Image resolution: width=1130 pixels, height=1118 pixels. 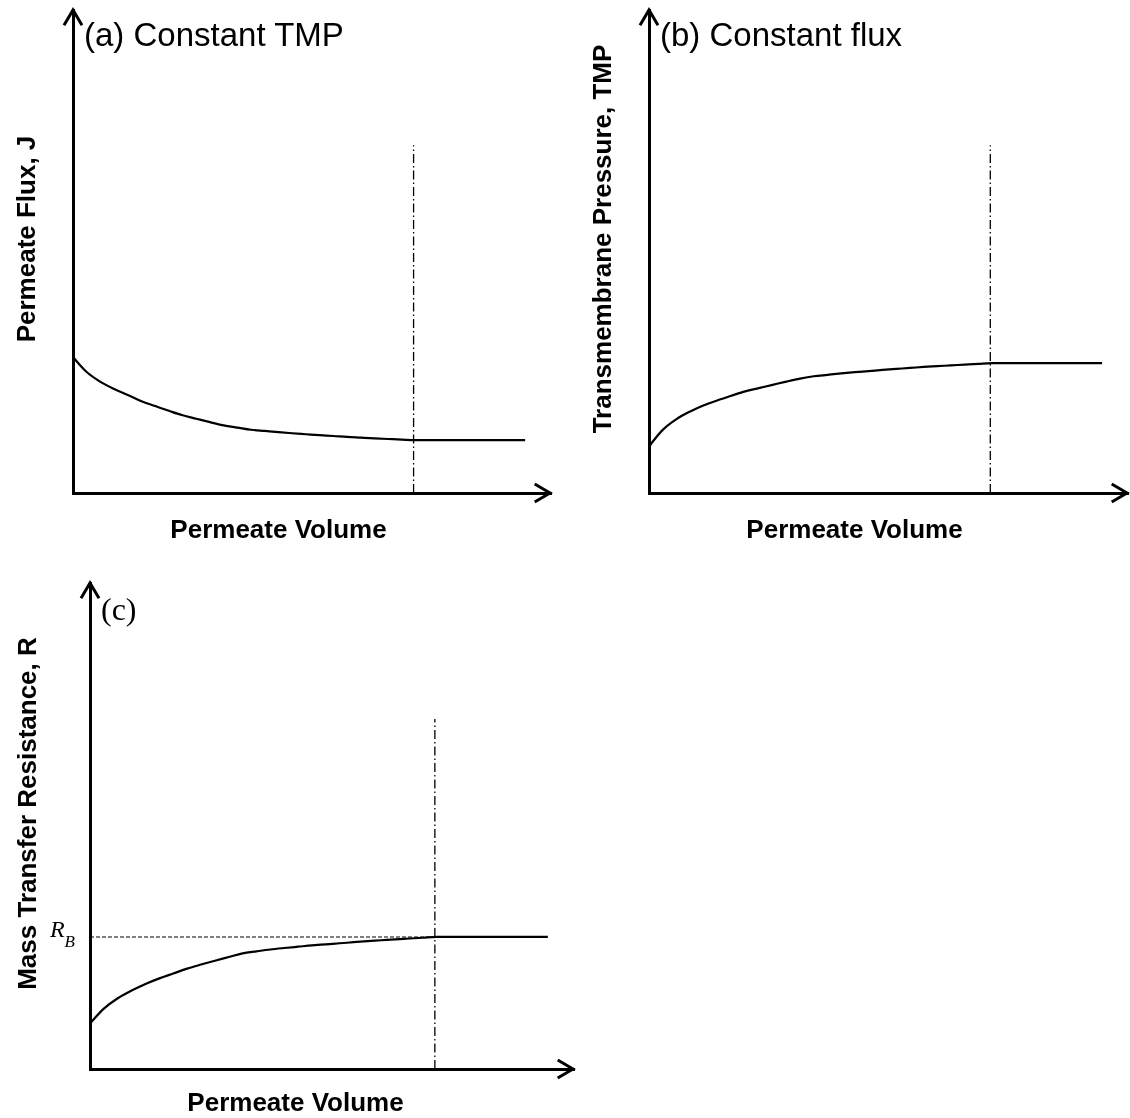 What do you see at coordinates (781, 34) in the screenshot?
I see `chart-title: (b) Constant flux` at bounding box center [781, 34].